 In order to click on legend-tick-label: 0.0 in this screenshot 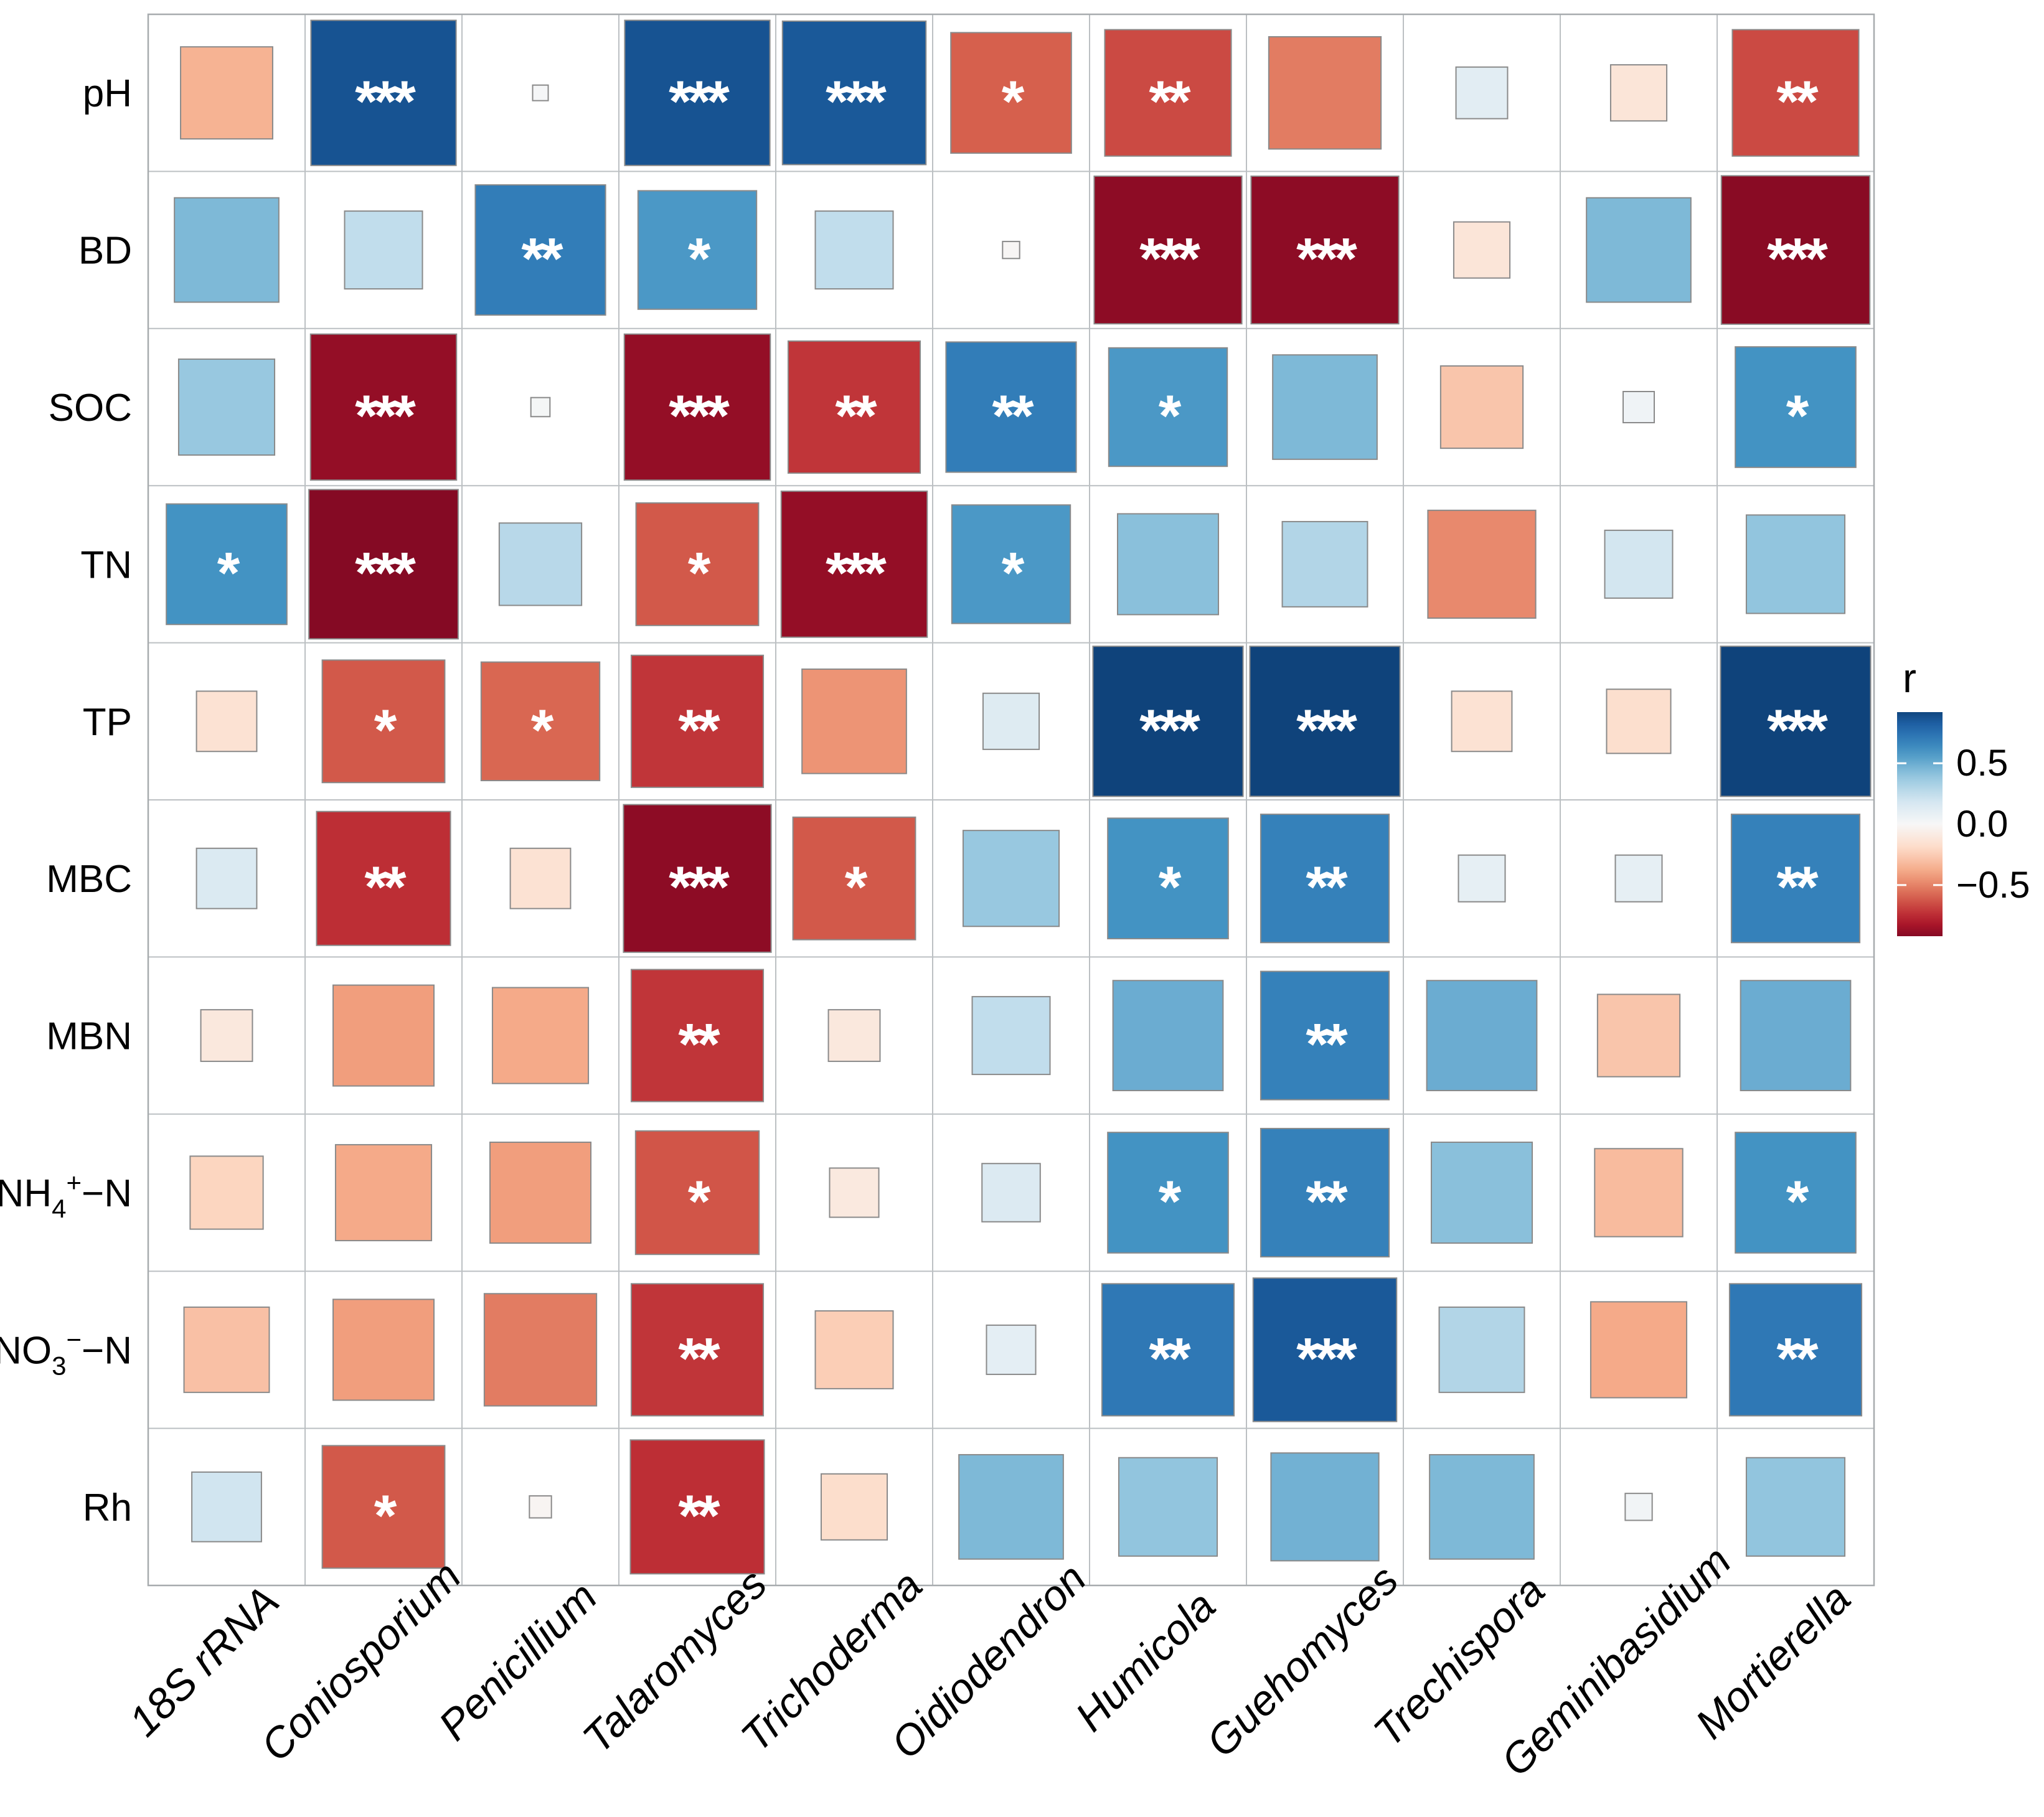, I will do `click(1982, 824)`.